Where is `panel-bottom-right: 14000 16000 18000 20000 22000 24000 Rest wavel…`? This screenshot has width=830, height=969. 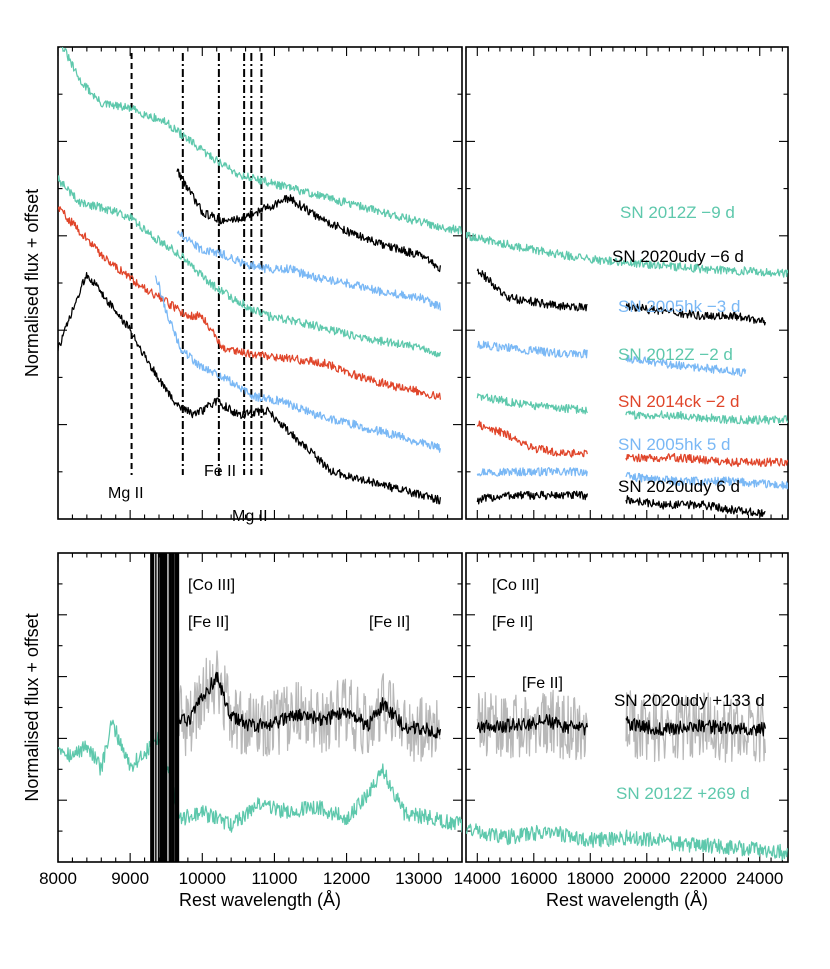 panel-bottom-right: 14000 16000 18000 20000 22000 24000 Rest wavel… is located at coordinates (621, 731).